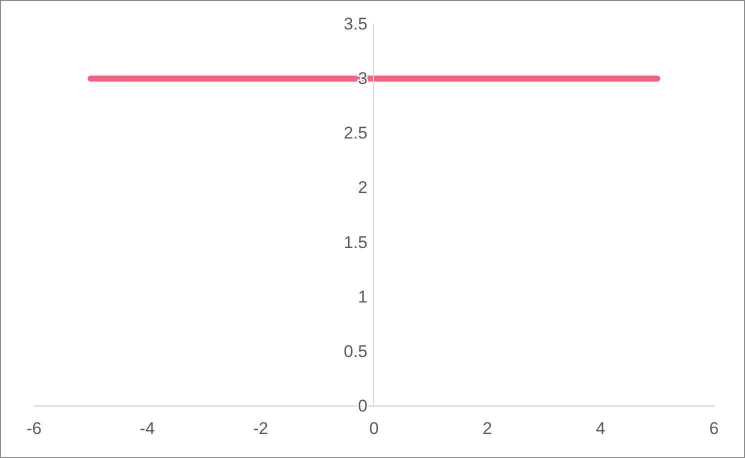  What do you see at coordinates (147, 428) in the screenshot?
I see `x-tick-label: -4` at bounding box center [147, 428].